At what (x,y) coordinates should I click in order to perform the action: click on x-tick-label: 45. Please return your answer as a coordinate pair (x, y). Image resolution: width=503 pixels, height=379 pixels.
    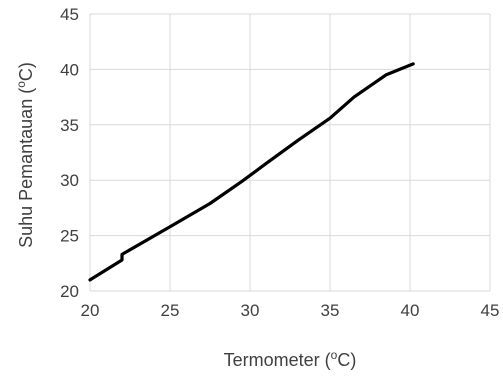
    Looking at the image, I should click on (490, 310).